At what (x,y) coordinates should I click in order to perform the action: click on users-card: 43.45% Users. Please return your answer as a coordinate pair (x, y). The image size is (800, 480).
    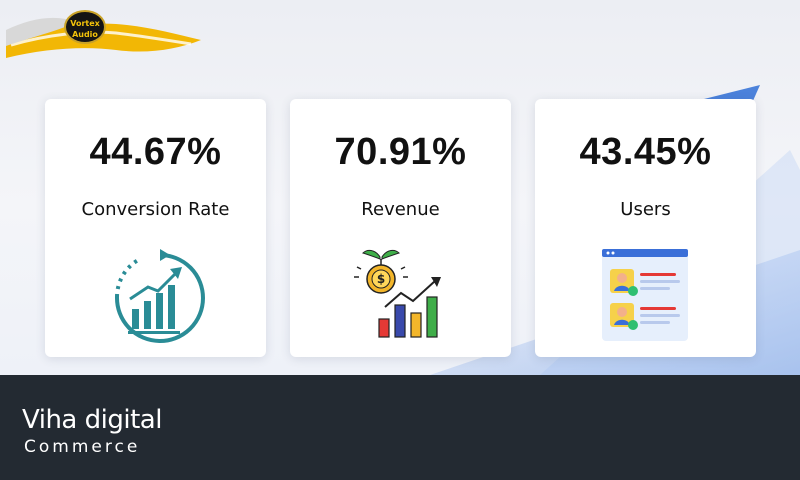
    Looking at the image, I should click on (645, 228).